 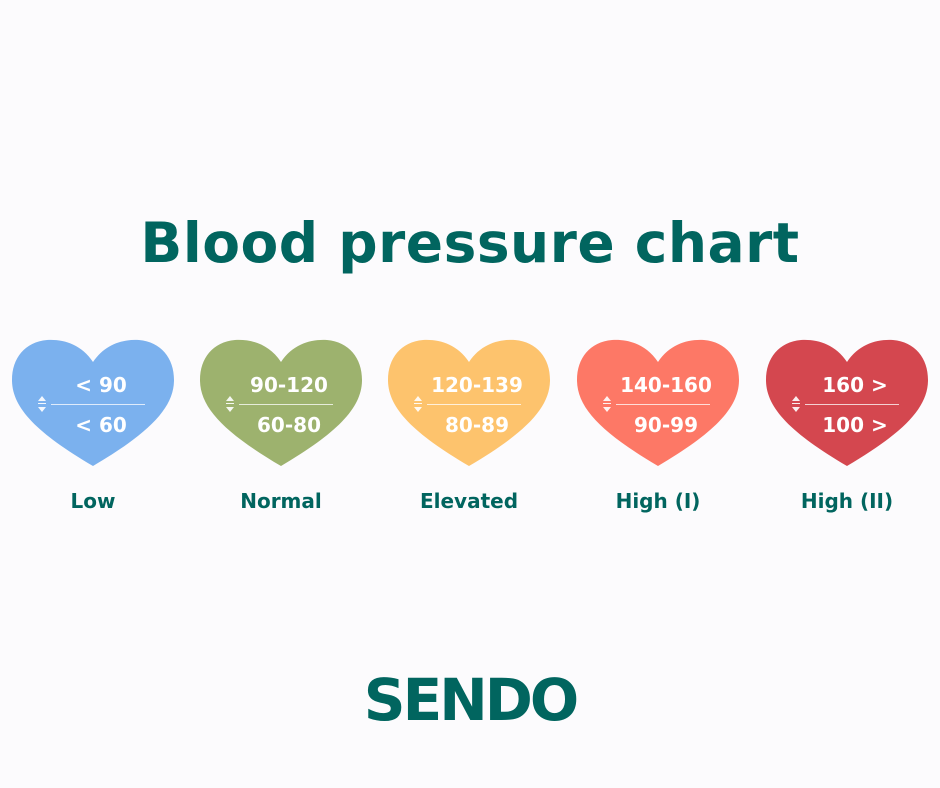 What do you see at coordinates (847, 501) in the screenshot?
I see `category-label: High (II)` at bounding box center [847, 501].